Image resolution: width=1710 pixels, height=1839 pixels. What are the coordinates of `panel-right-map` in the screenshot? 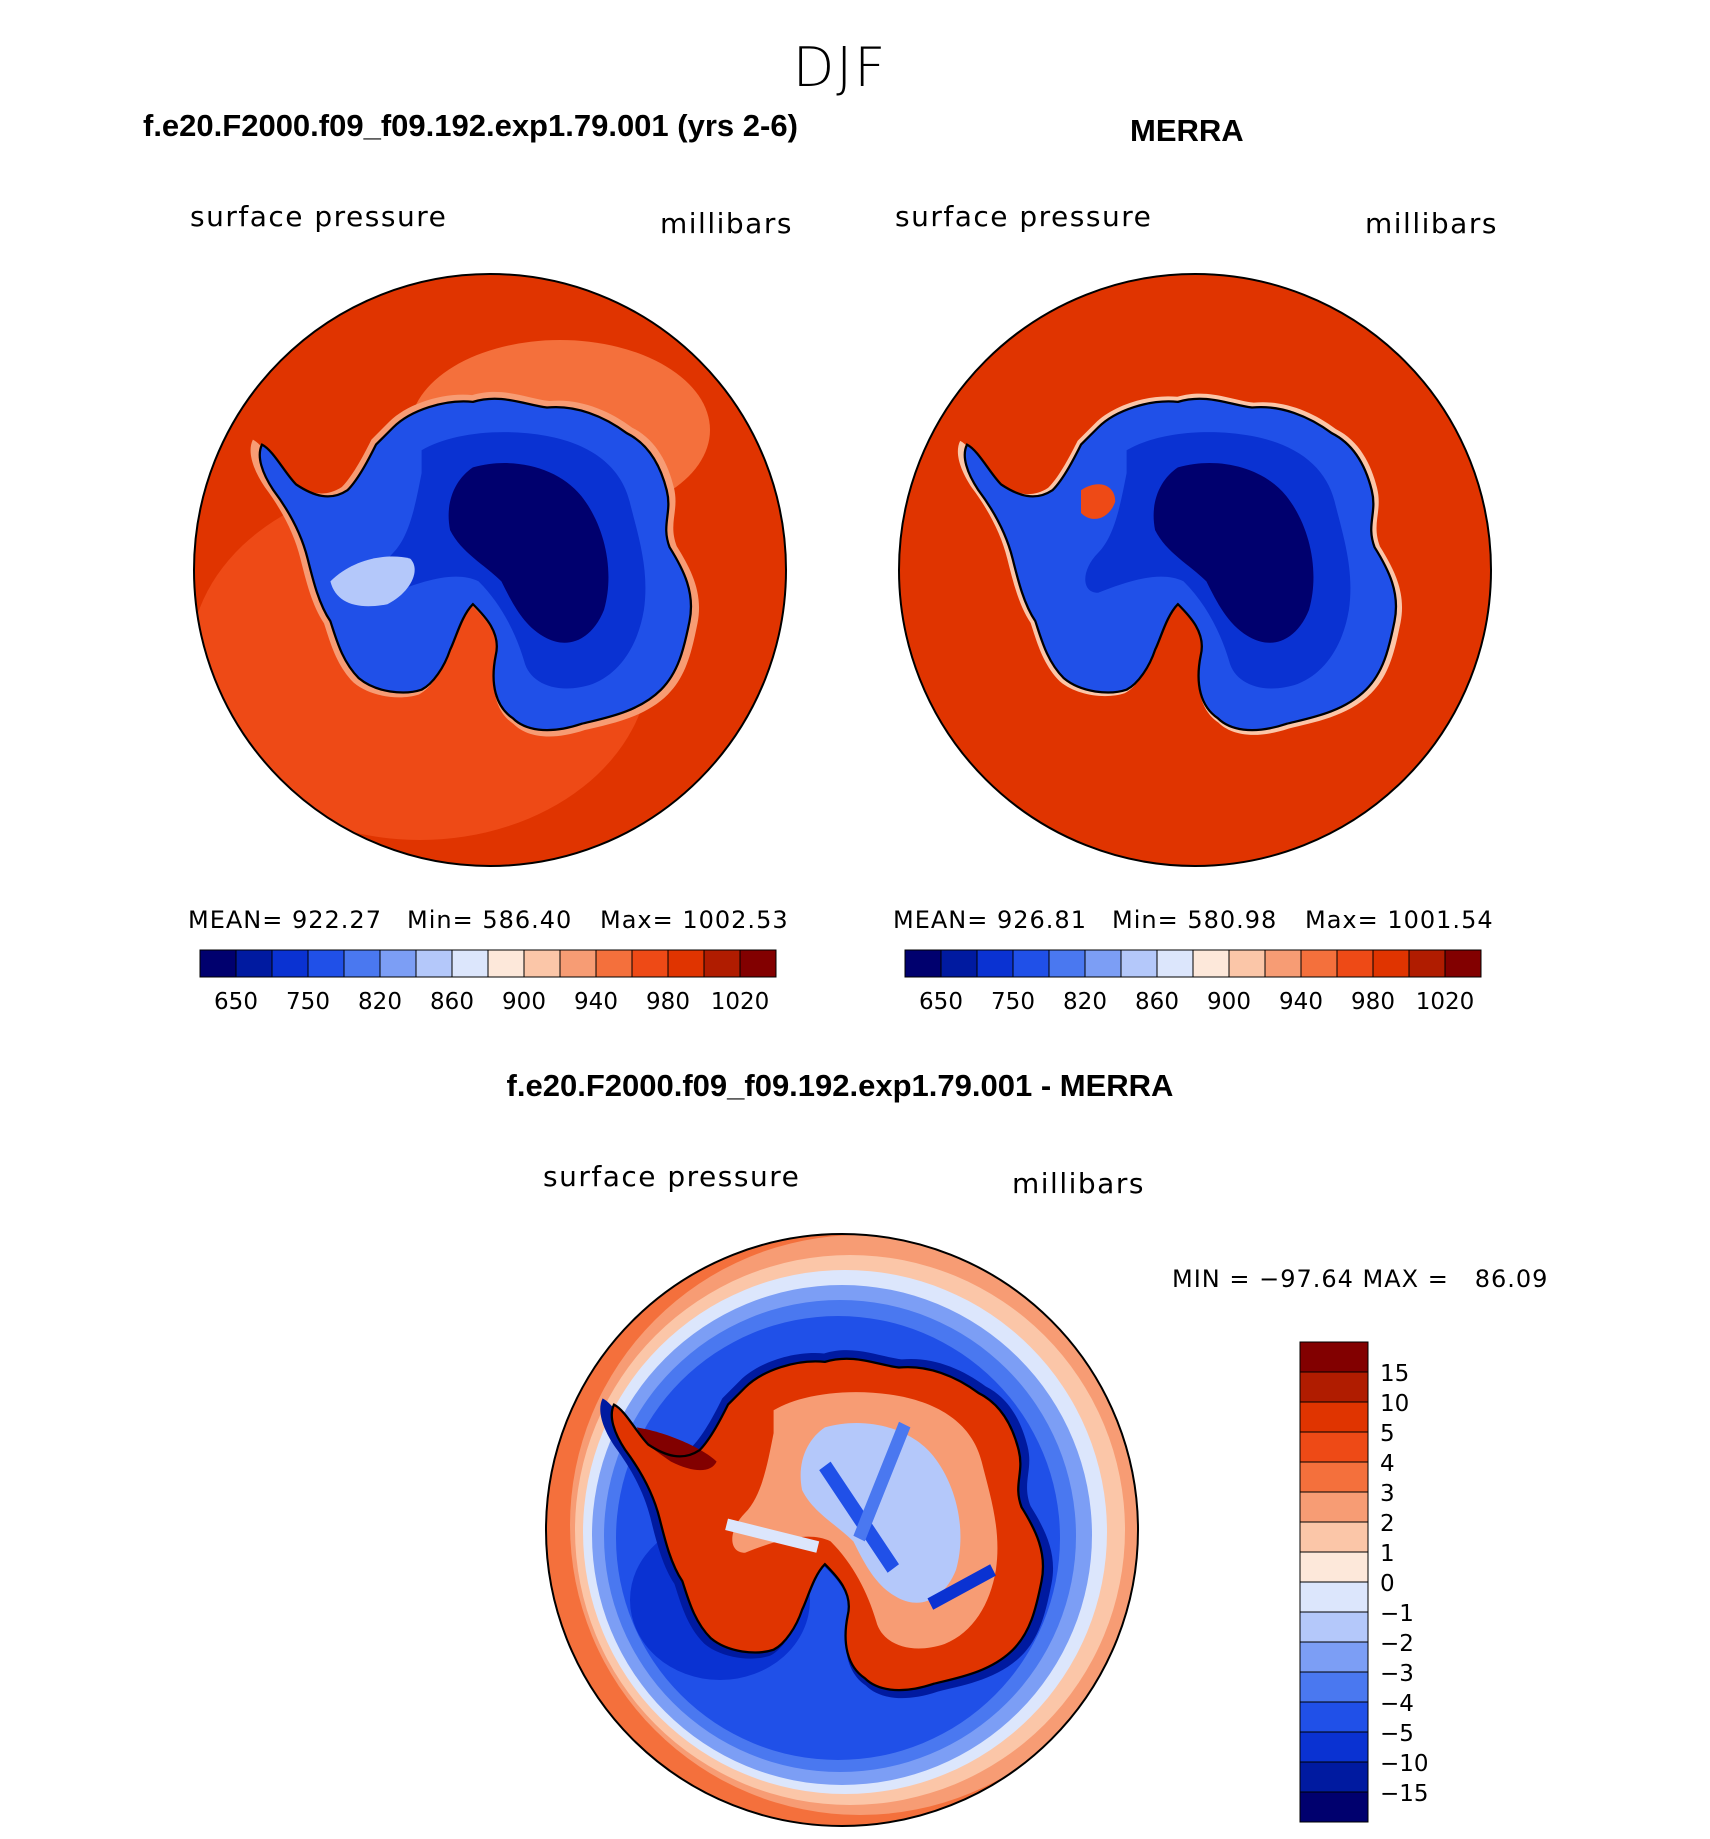 It's located at (1195, 570).